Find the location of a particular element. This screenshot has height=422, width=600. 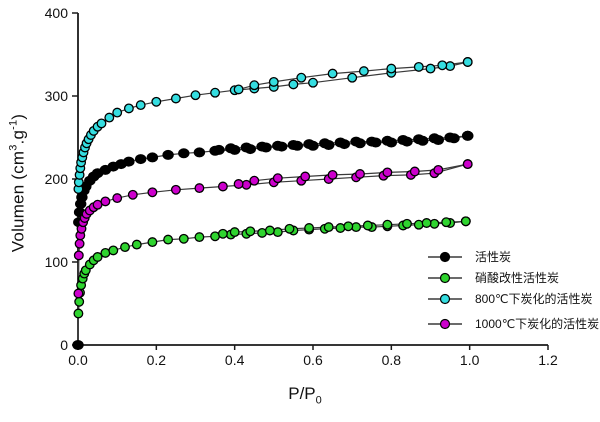

legend-label: 活性炭 is located at coordinates (493, 257).